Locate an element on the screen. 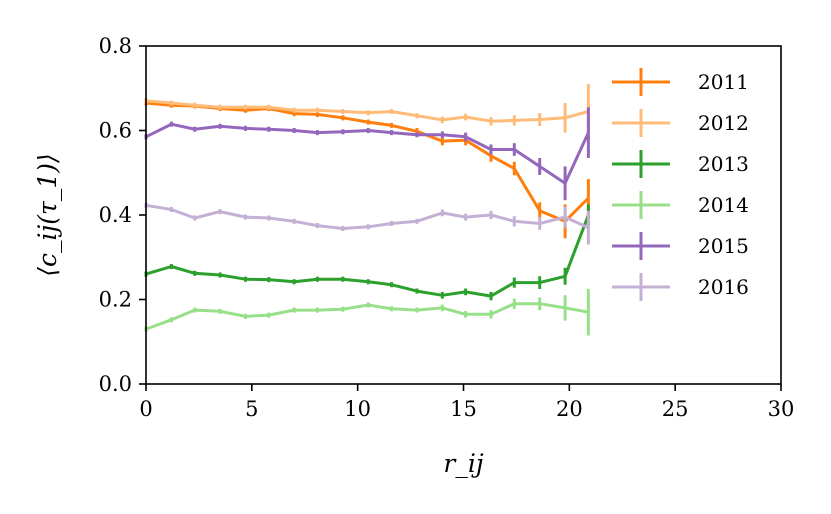  legend-item-2012: 2012 is located at coordinates (680, 123).